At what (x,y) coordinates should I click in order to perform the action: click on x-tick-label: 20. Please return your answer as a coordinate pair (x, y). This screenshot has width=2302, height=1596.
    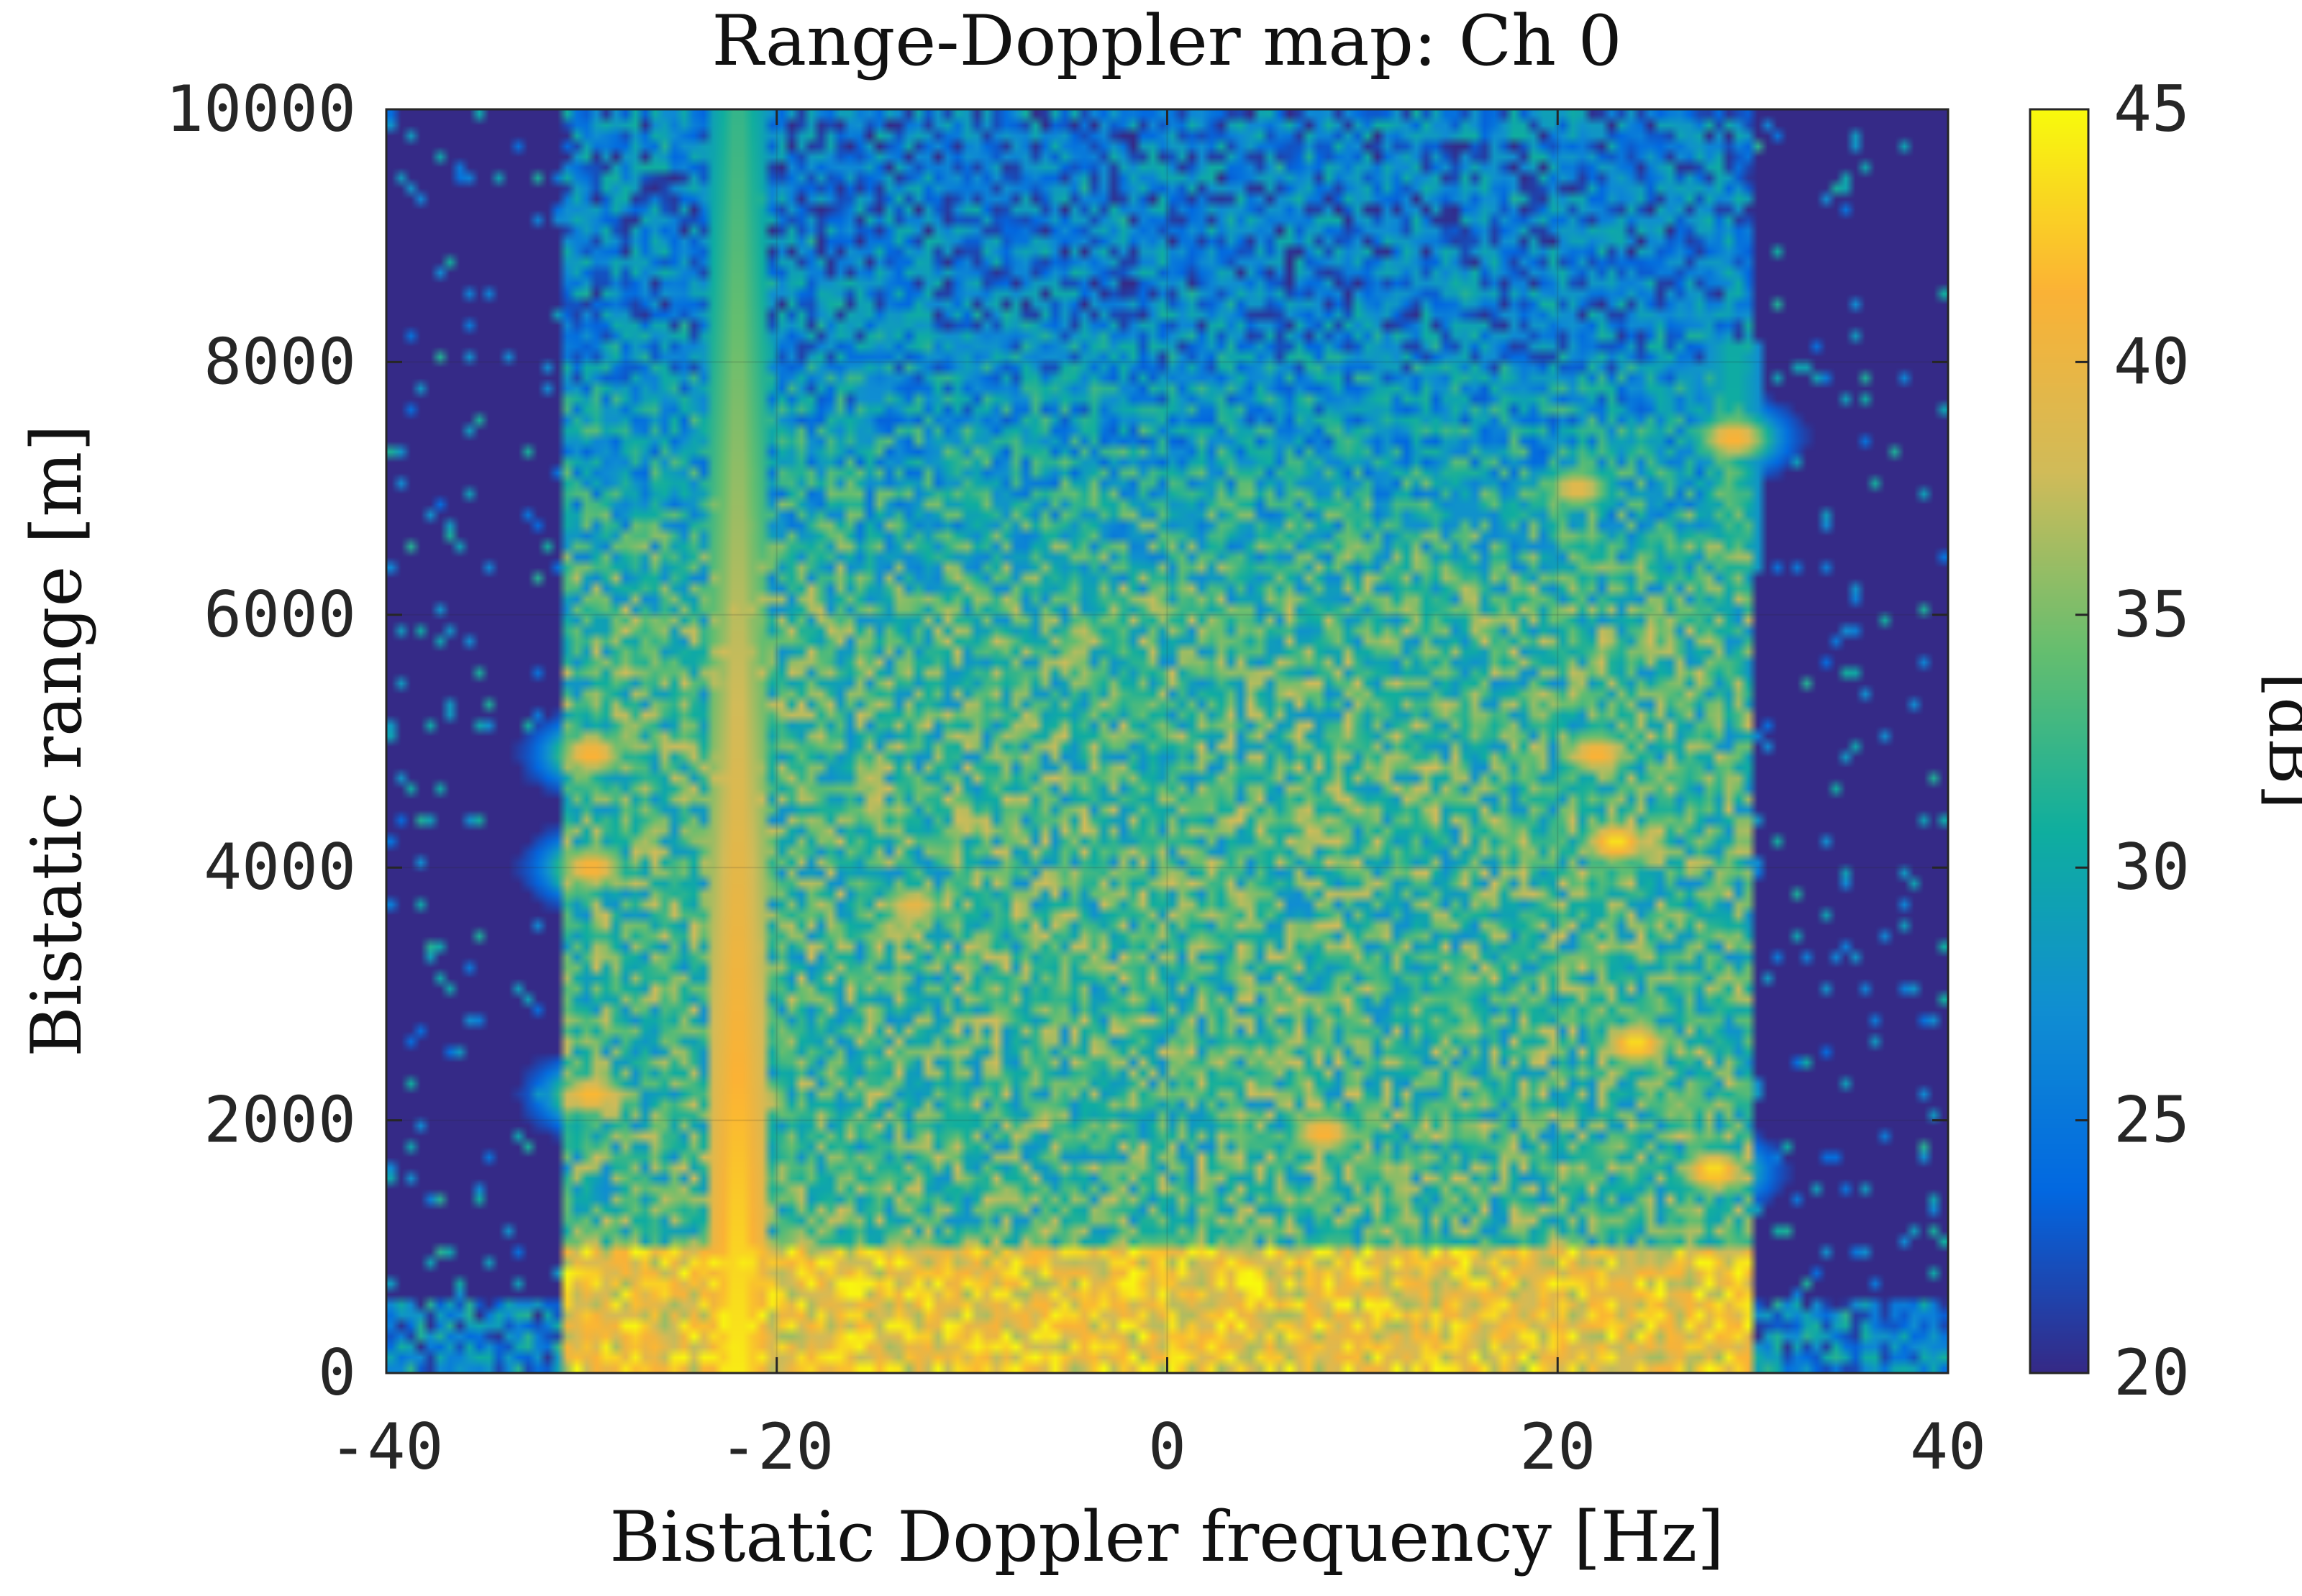
    Looking at the image, I should click on (1557, 1447).